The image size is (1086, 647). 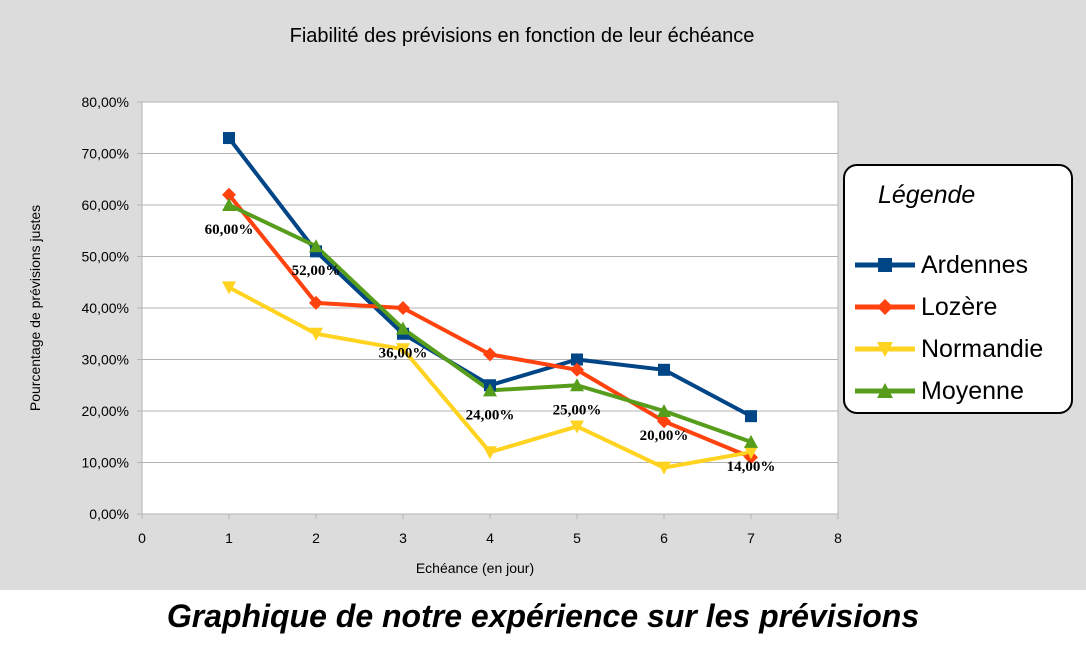 What do you see at coordinates (972, 391) in the screenshot?
I see `legend-label: Moyenne` at bounding box center [972, 391].